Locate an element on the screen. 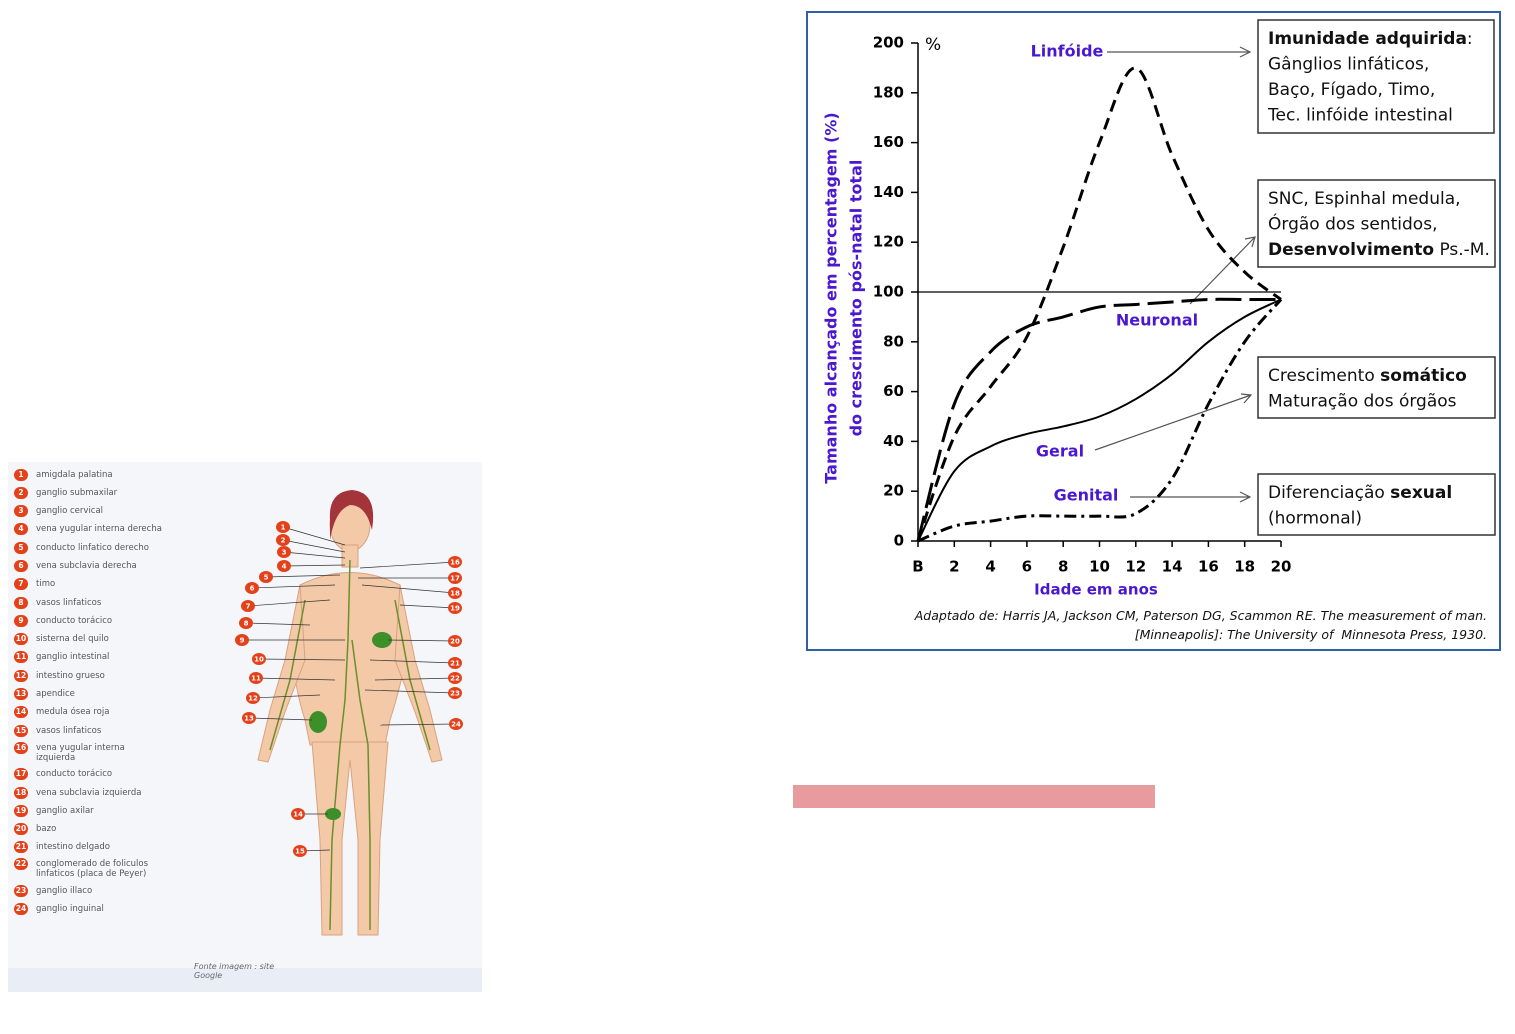  annotation-line: (hormonal) is located at coordinates (1315, 519).